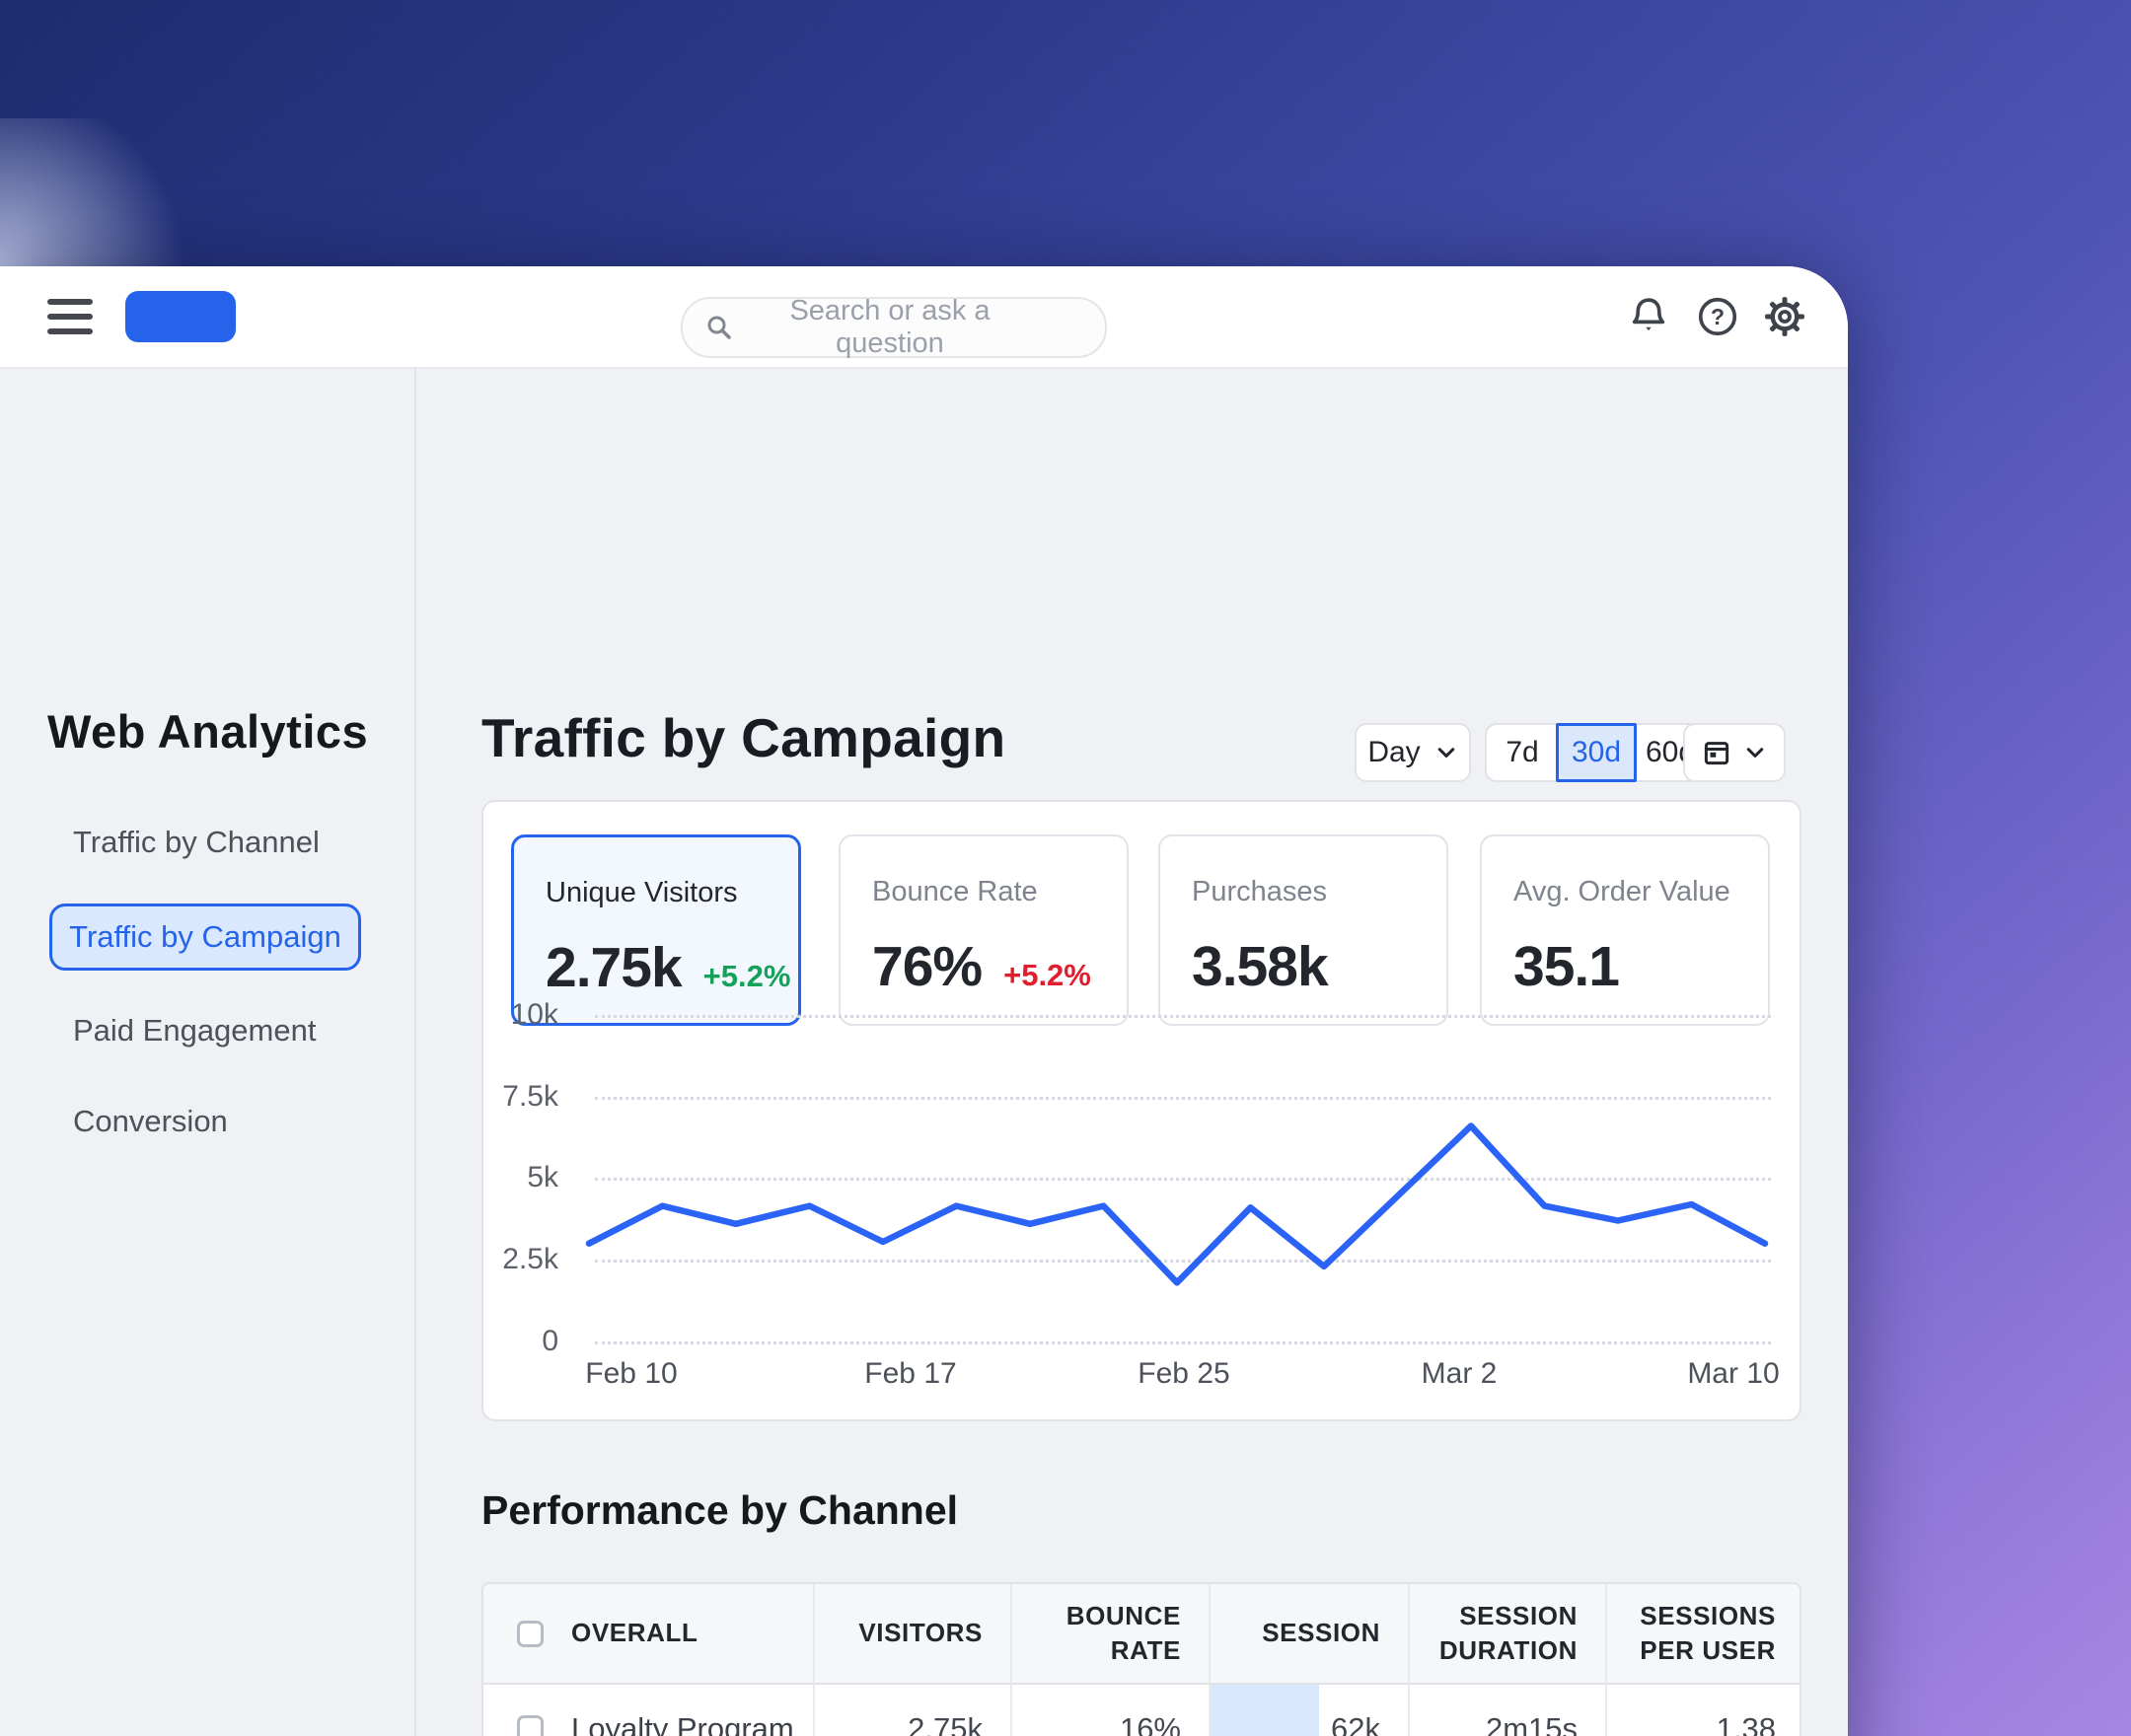 Image resolution: width=2131 pixels, height=1736 pixels. I want to click on kpi-value: 3.58k, so click(1260, 966).